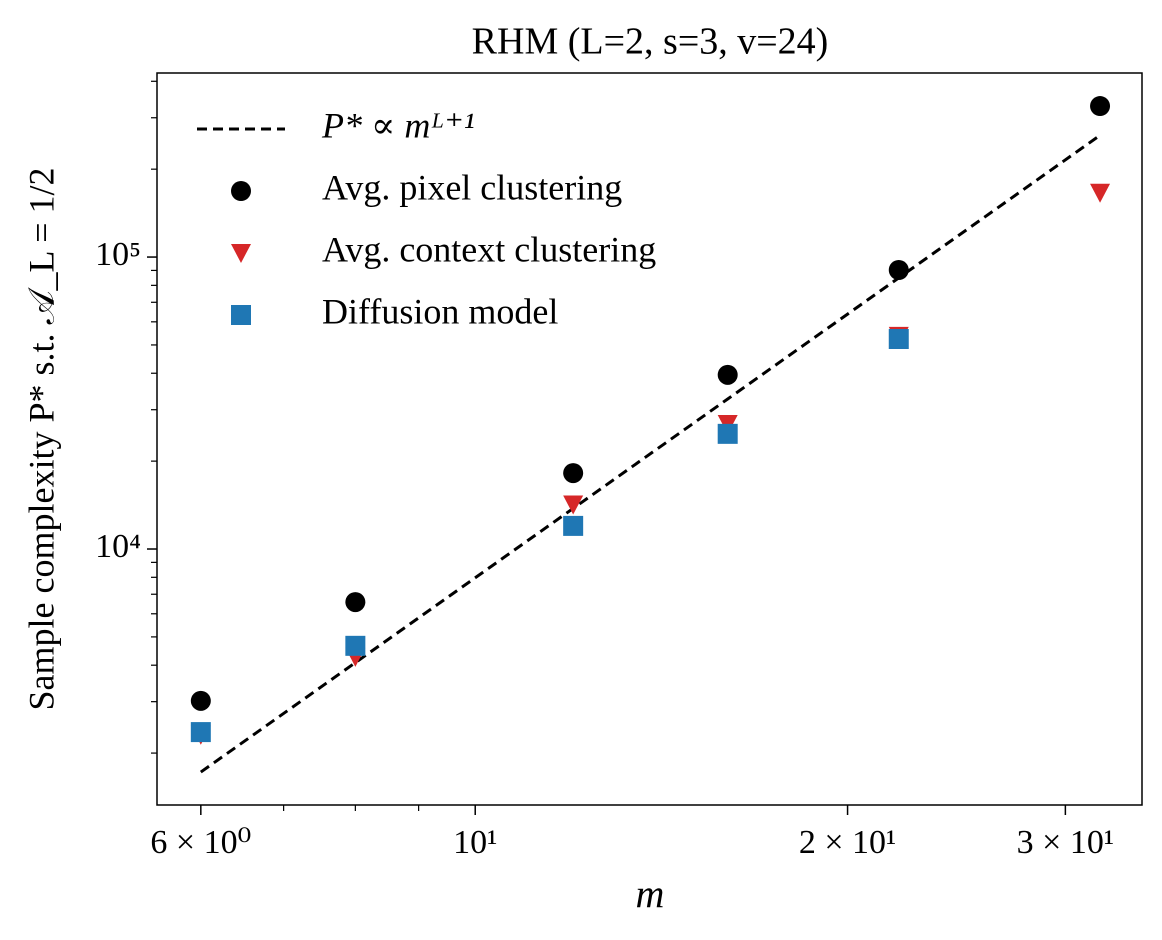  Describe the element at coordinates (1065, 842) in the screenshot. I see `x-tick-label: 3 × 10¹` at that location.